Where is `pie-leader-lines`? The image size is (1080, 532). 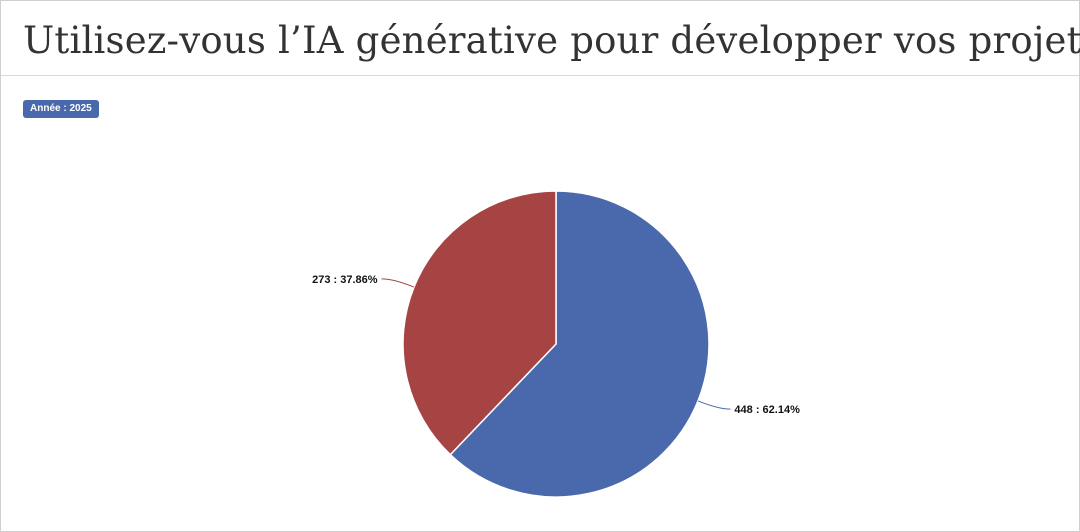
pie-leader-lines is located at coordinates (556, 344).